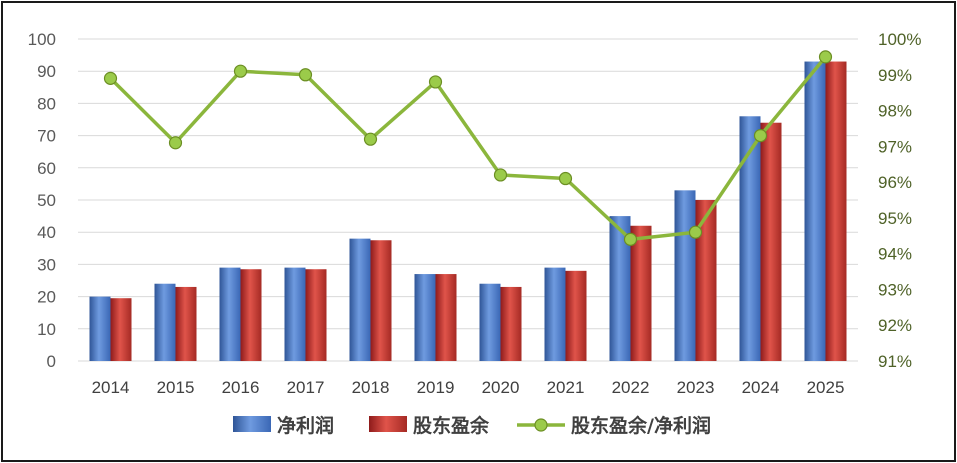 The image size is (957, 463). What do you see at coordinates (241, 387) in the screenshot?
I see `x-tick-label: 2016` at bounding box center [241, 387].